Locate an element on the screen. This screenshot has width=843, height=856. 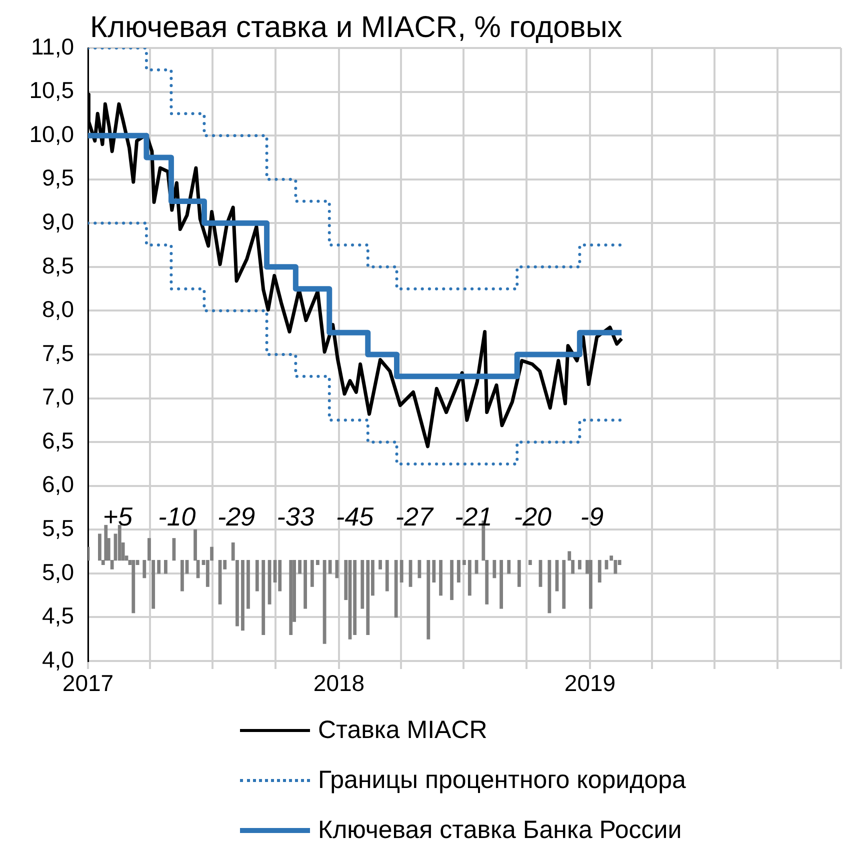
y-tick-label: 6,0 is located at coordinates (58, 484).